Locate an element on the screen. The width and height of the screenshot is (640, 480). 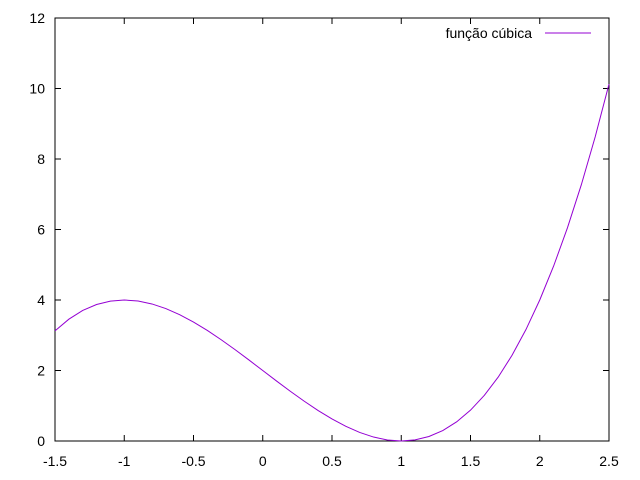
x-tick-labels: -1.5 -1 -0.5 0 0.5 1 1.5 2 2.5 is located at coordinates (331, 461).